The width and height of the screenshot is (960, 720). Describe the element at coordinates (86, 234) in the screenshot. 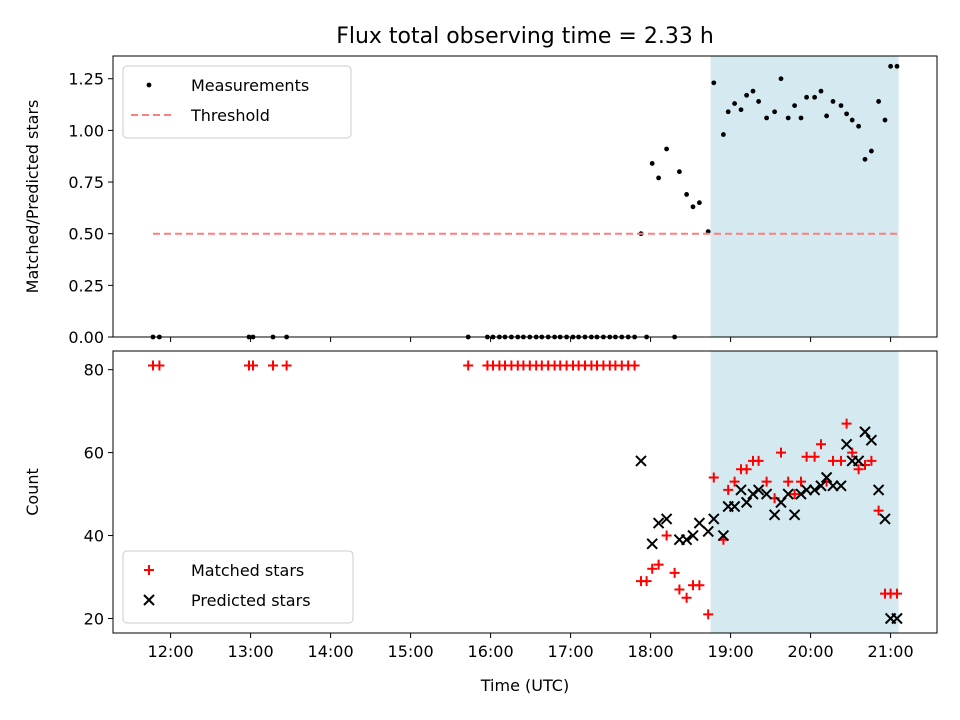

I see `y-tick-label: 0.50` at that location.